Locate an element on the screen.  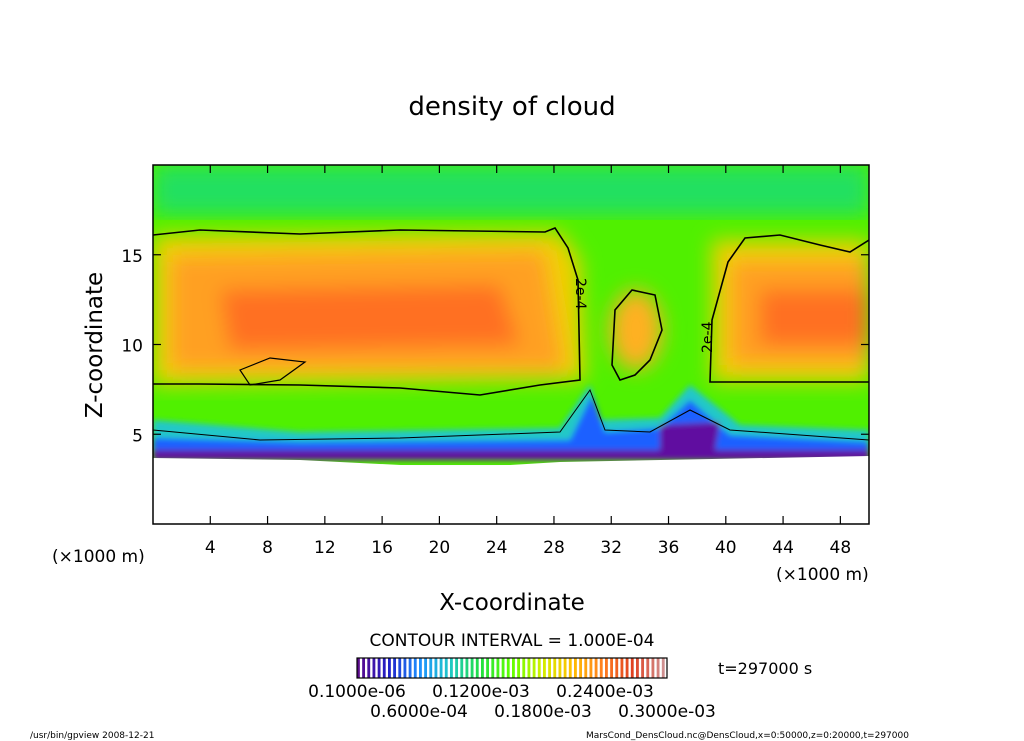
x-tick-label: 24 is located at coordinates (497, 548).